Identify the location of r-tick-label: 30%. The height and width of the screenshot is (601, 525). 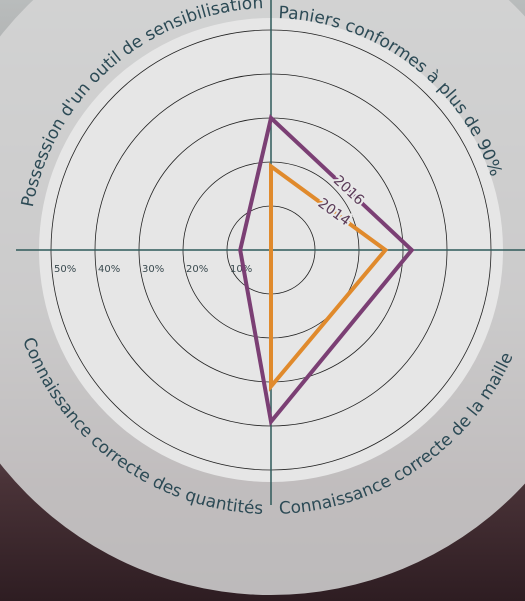
(153, 269).